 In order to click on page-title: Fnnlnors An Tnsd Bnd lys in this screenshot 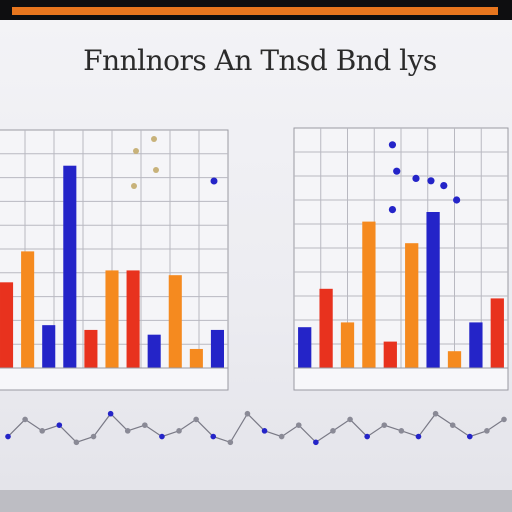, I will do `click(260, 60)`.